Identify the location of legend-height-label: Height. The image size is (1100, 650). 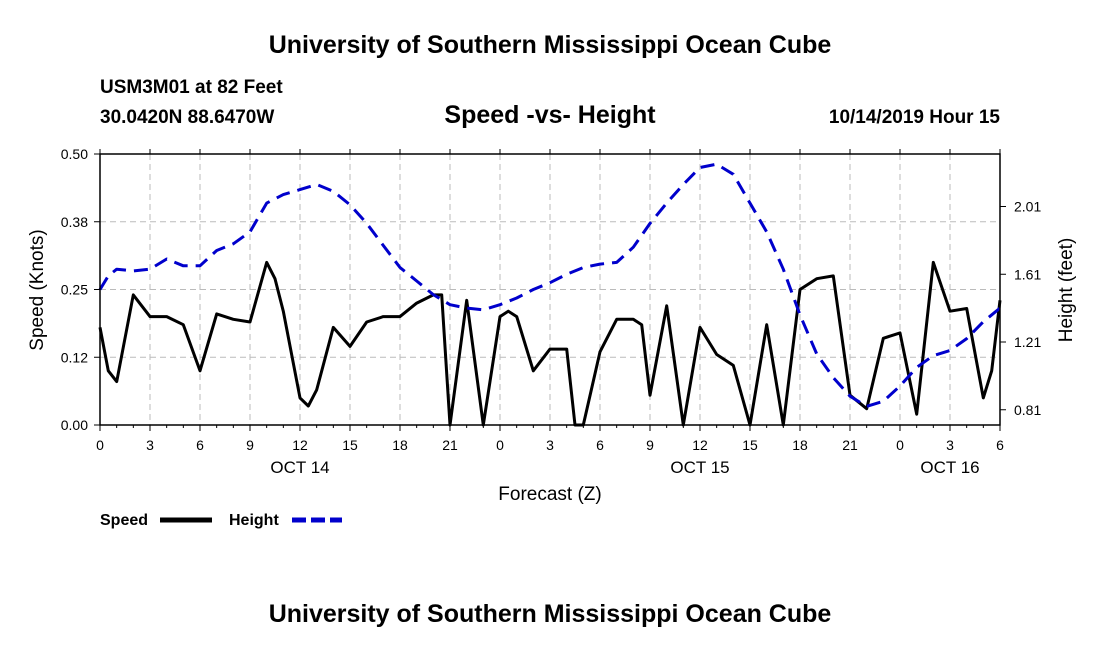
(254, 520).